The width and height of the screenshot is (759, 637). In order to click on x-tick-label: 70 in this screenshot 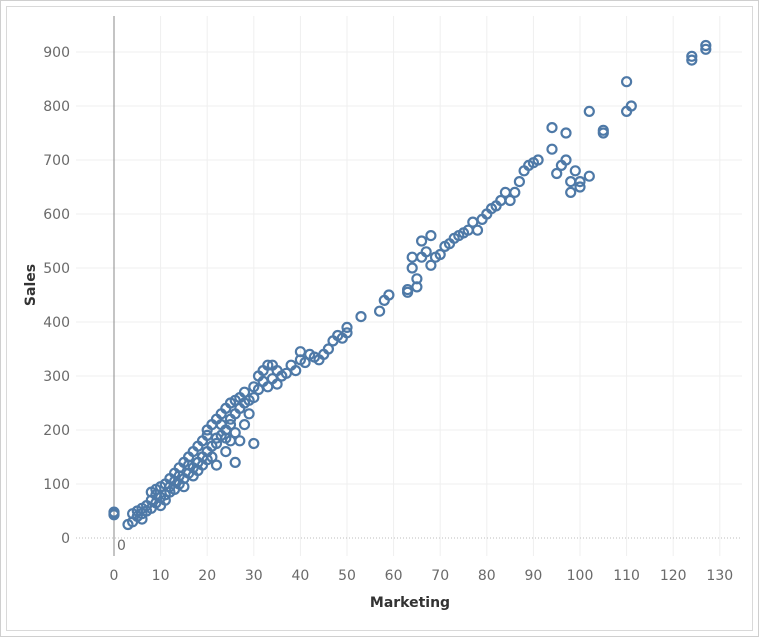, I will do `click(440, 576)`.